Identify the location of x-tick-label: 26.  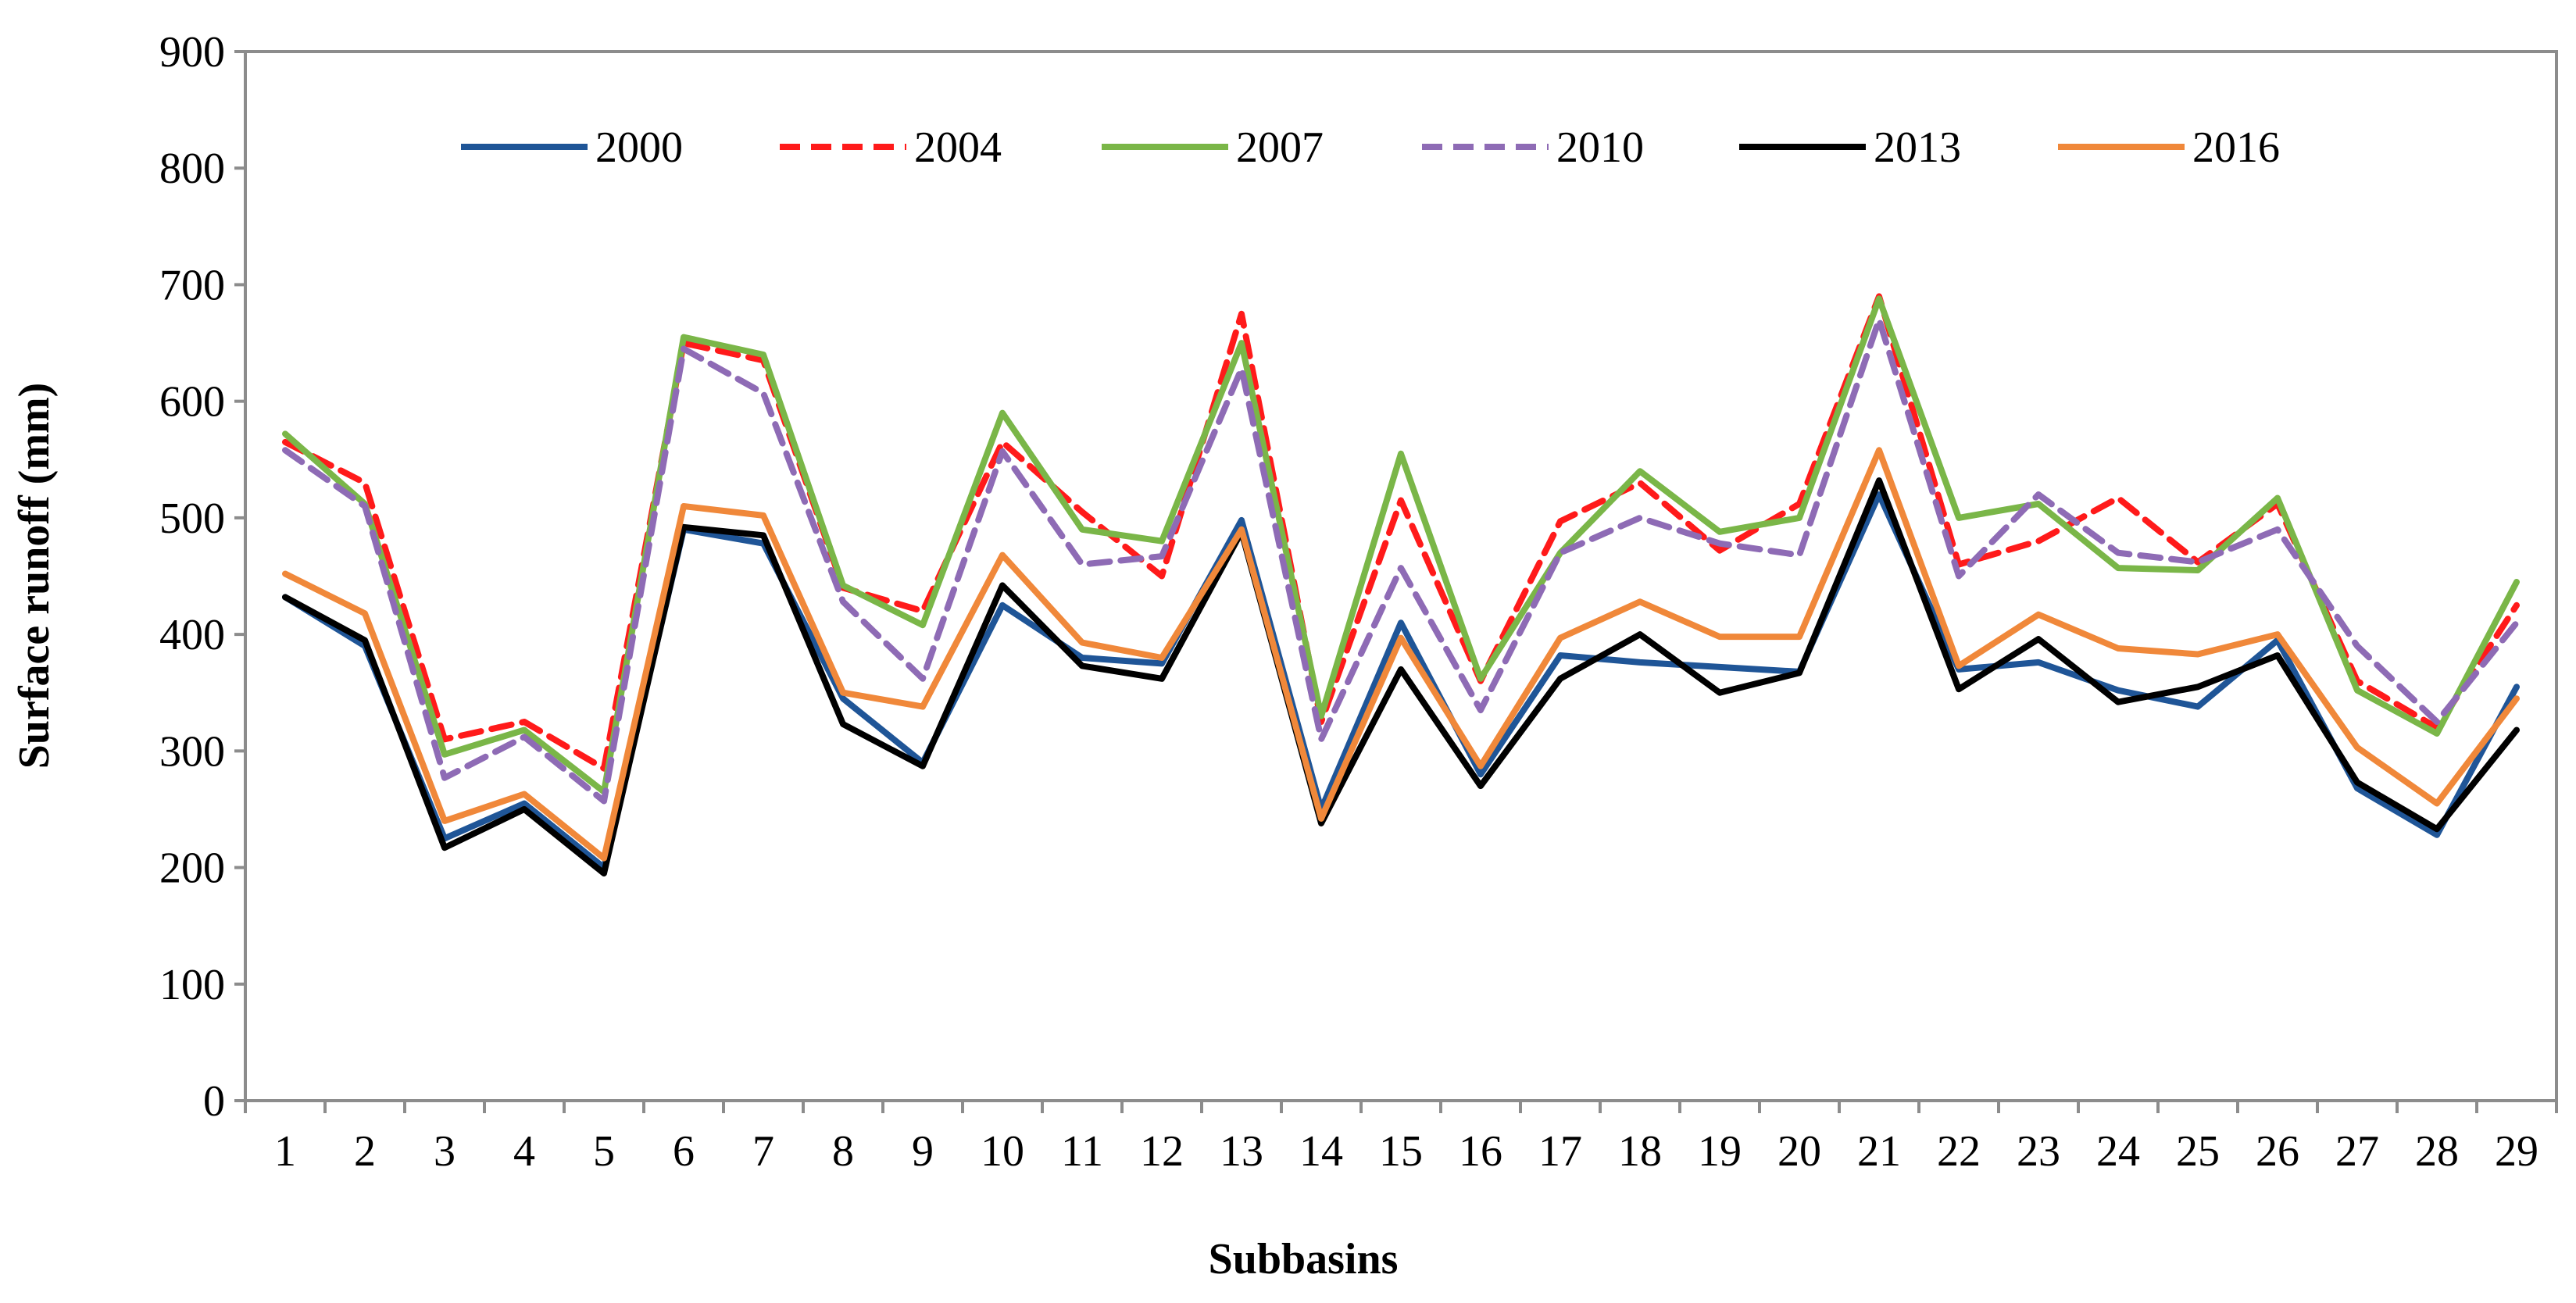
(2277, 1151).